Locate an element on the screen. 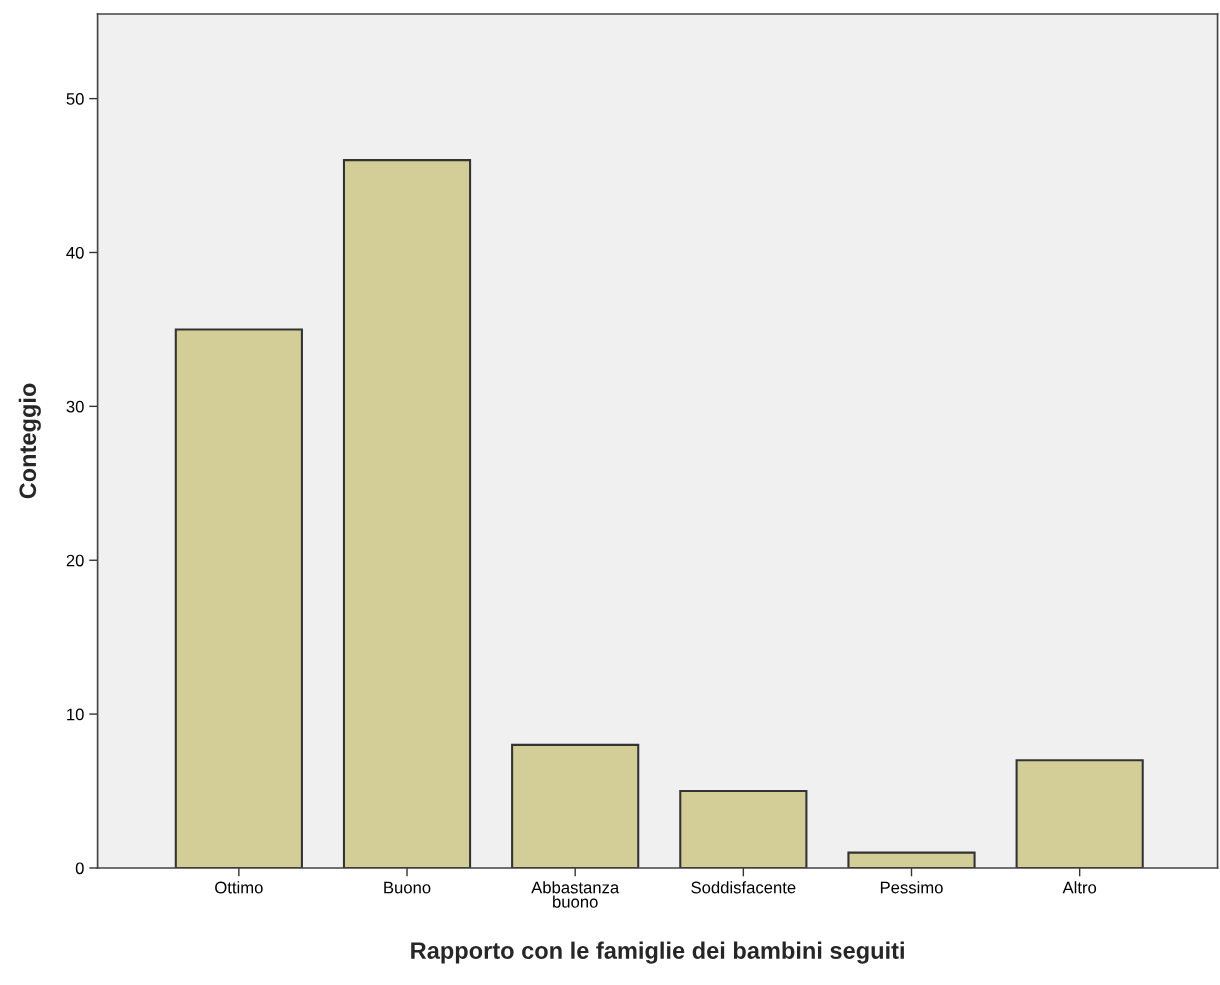  y-tick-label: 50 is located at coordinates (75, 99).